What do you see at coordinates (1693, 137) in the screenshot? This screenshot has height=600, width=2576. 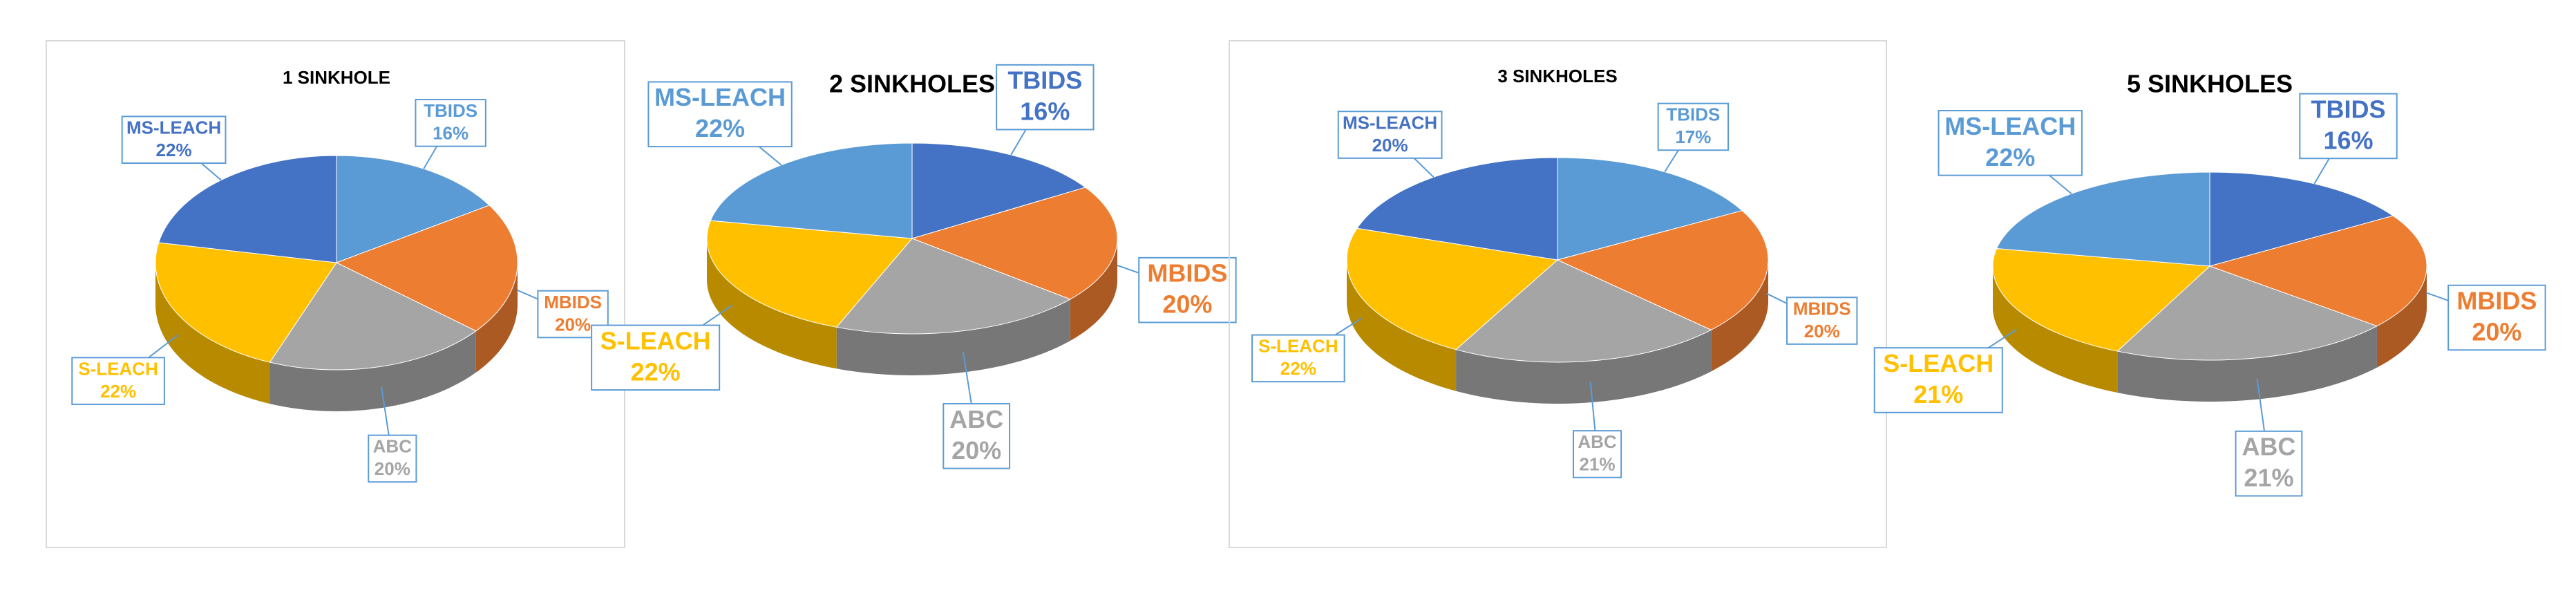 I see `value-label: 17%` at bounding box center [1693, 137].